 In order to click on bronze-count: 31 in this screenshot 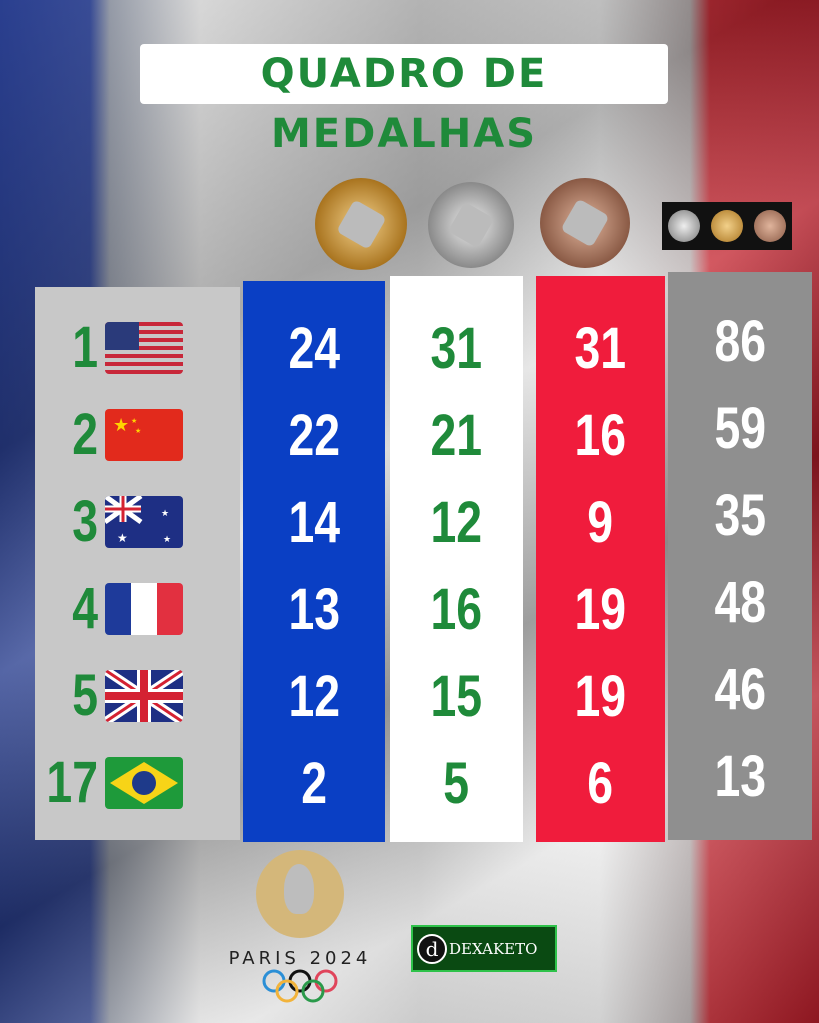, I will do `click(600, 348)`.